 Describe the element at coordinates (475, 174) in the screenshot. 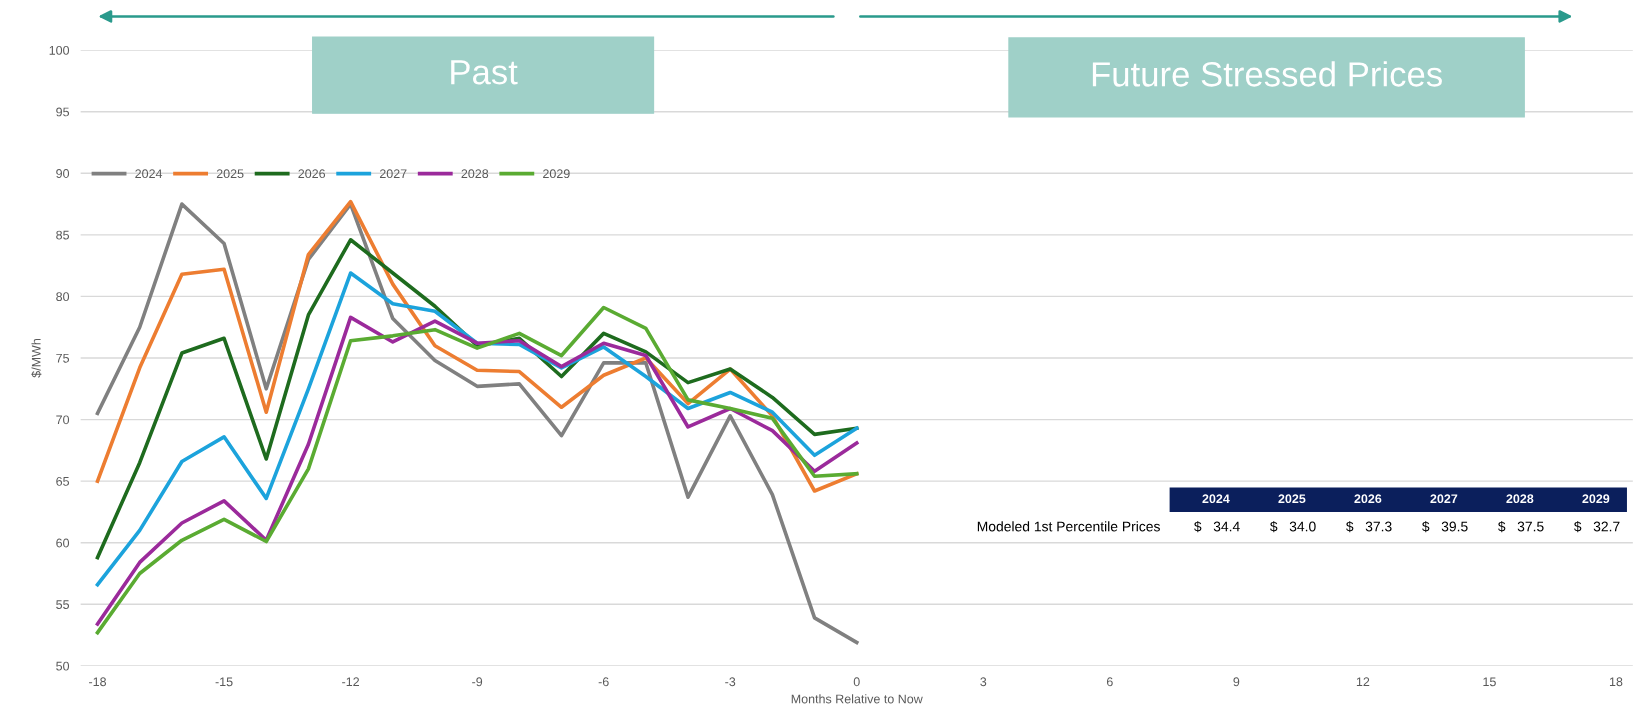

I see `legend-label: 2028` at that location.